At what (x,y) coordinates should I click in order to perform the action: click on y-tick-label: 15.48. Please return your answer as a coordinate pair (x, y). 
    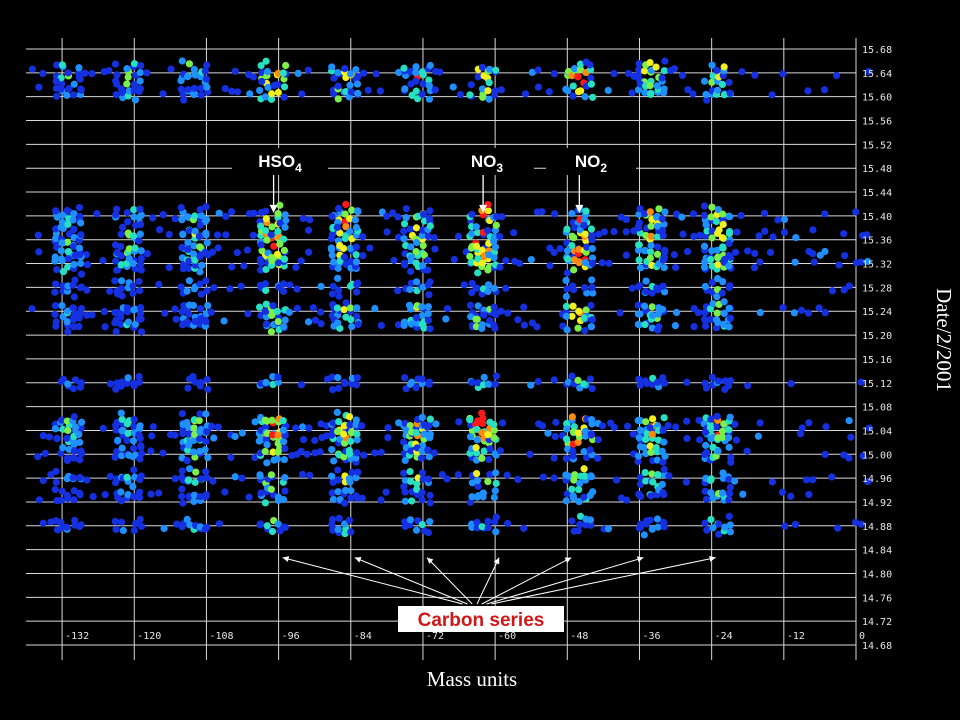
    Looking at the image, I should click on (877, 169).